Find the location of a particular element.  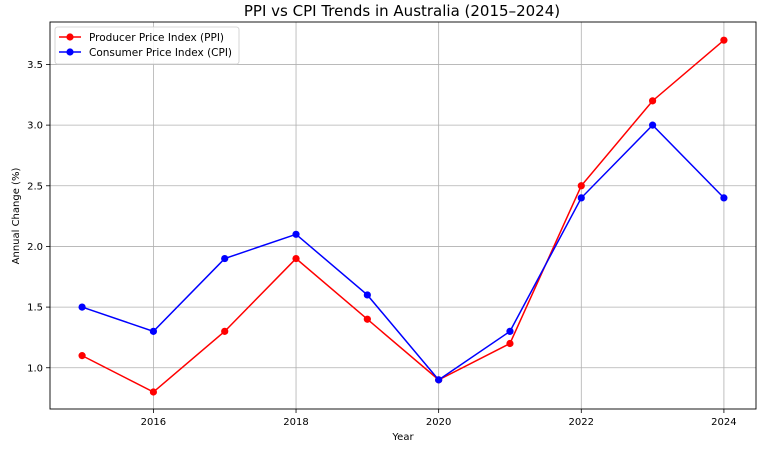

y-tick-label: 3.0 is located at coordinates (35, 126).